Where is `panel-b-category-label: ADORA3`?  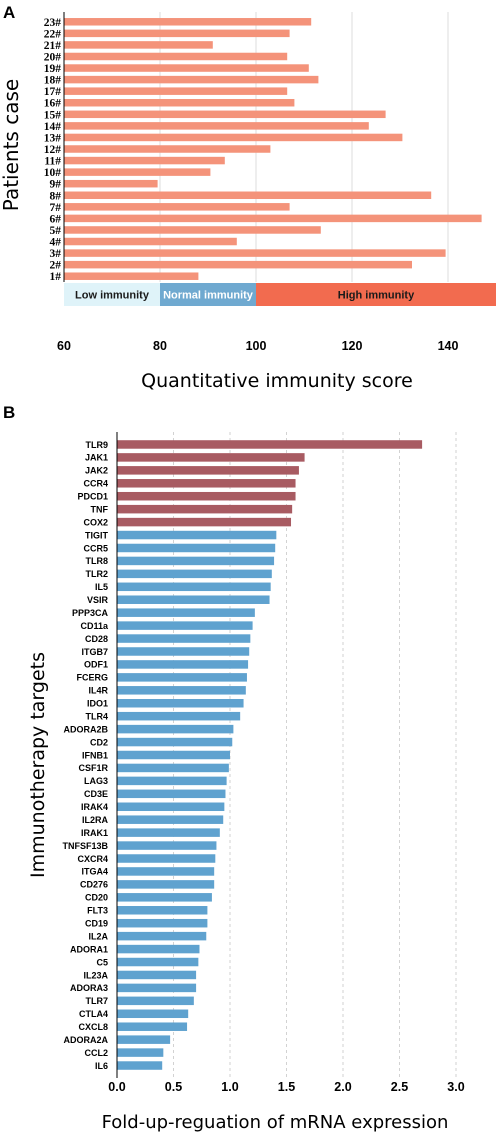
panel-b-category-label: ADORA3 is located at coordinates (89, 988).